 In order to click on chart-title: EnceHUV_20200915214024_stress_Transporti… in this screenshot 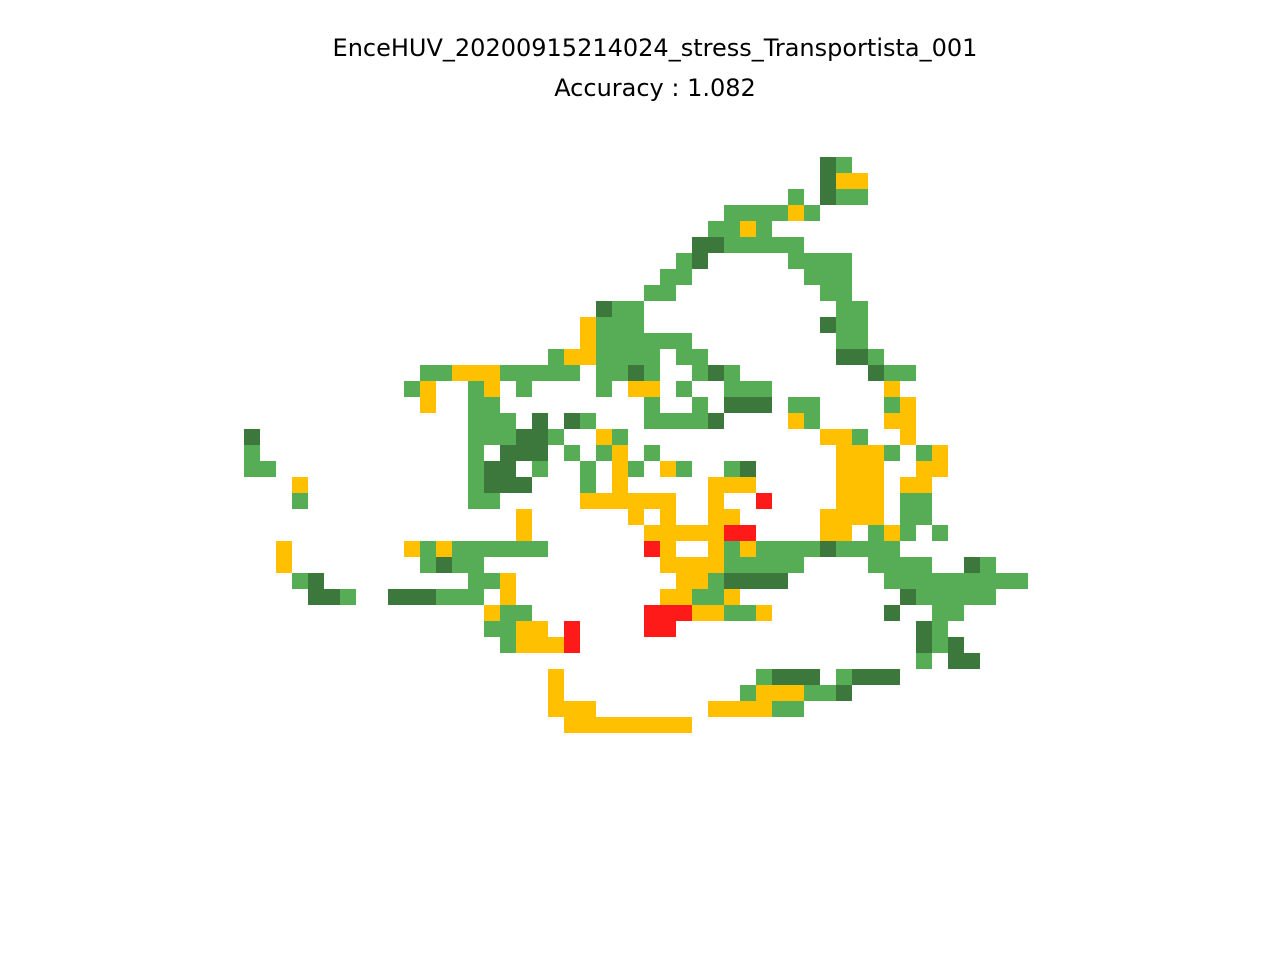, I will do `click(640, 68)`.